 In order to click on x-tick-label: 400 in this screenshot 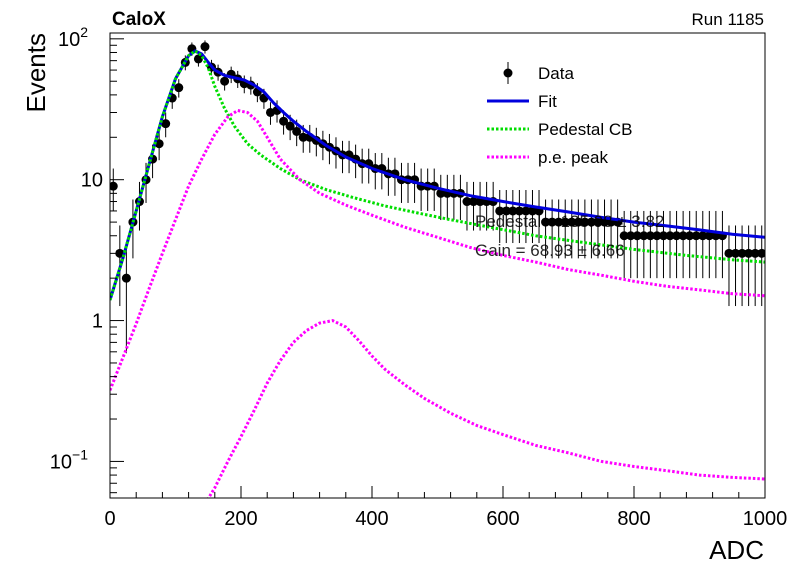, I will do `click(371, 519)`.